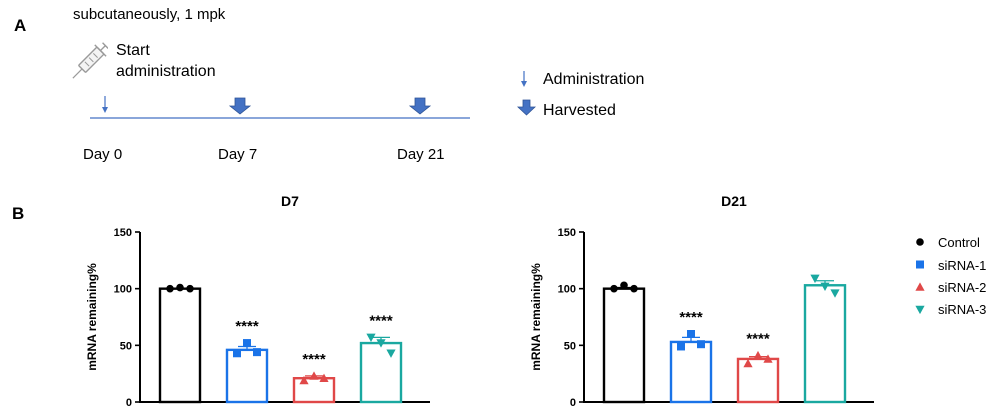 The width and height of the screenshot is (998, 415). Describe the element at coordinates (133, 50) in the screenshot. I see `start-label: Start` at that location.